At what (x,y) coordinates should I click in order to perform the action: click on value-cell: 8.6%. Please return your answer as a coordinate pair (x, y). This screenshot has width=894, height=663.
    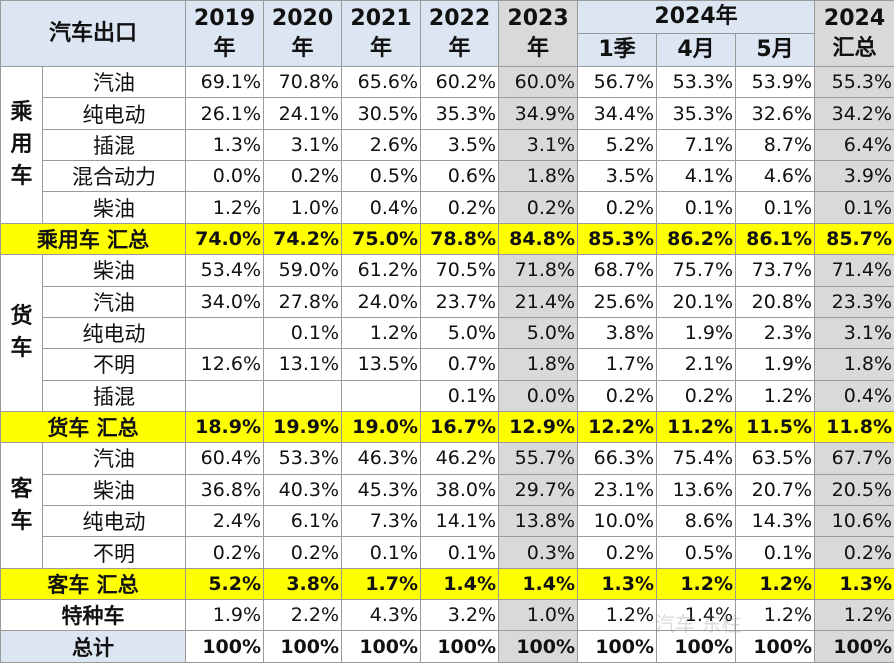
    Looking at the image, I should click on (696, 521).